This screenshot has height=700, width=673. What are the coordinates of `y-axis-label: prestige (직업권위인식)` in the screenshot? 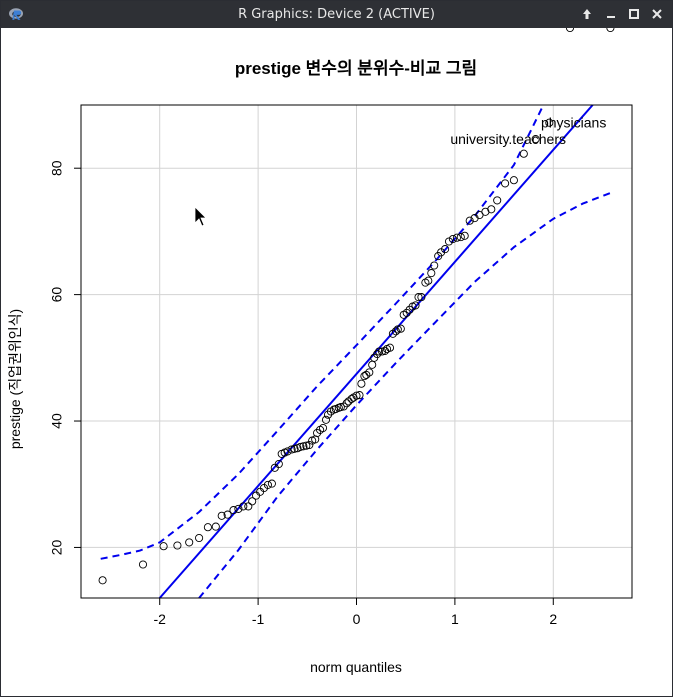 It's located at (15, 379).